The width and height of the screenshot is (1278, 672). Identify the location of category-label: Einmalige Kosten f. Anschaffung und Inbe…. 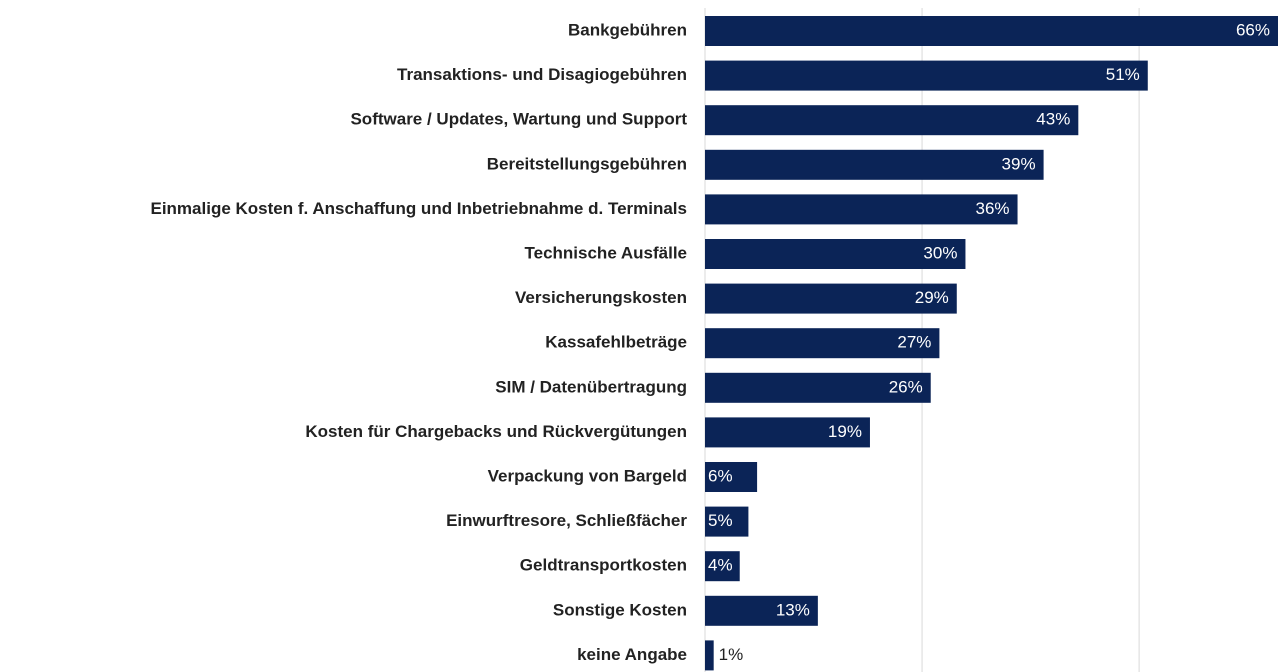
(418, 208).